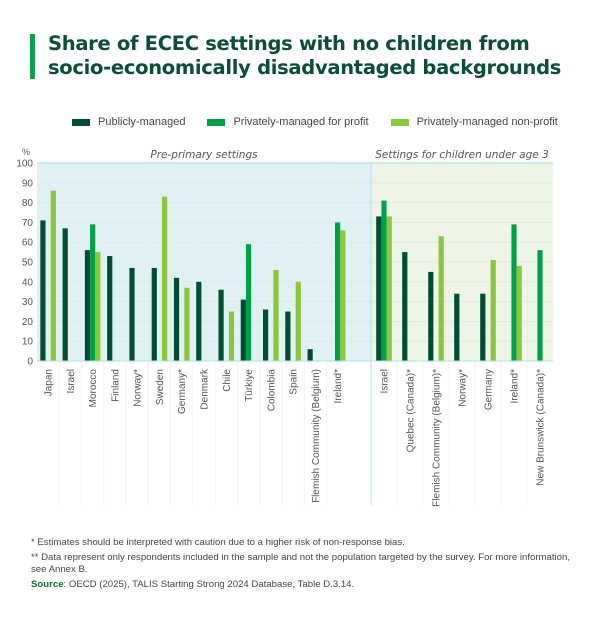  I want to click on y-tick-label-70: 70, so click(28, 223).